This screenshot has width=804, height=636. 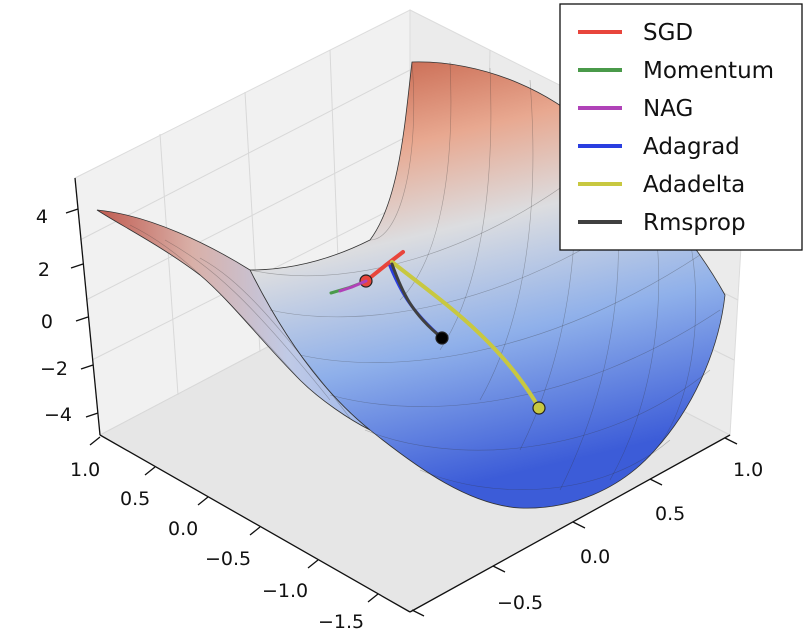 I want to click on legend-box, so click(x=681, y=127).